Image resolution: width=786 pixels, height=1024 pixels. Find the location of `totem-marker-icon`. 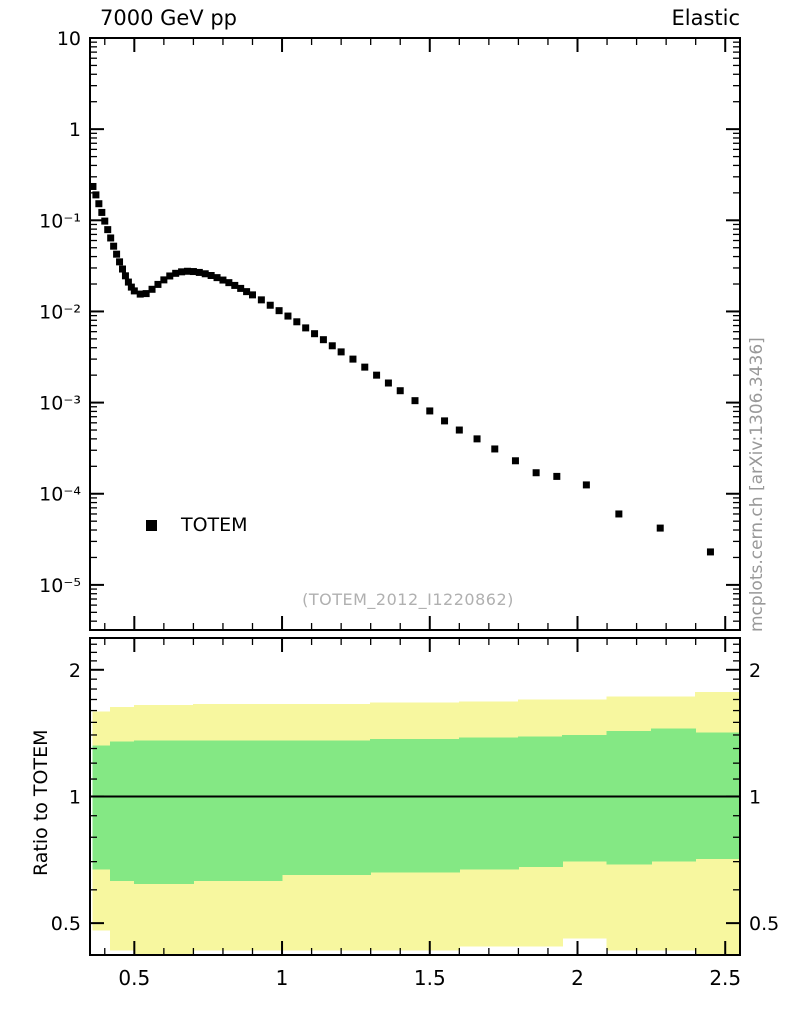

totem-marker-icon is located at coordinates (151, 525).